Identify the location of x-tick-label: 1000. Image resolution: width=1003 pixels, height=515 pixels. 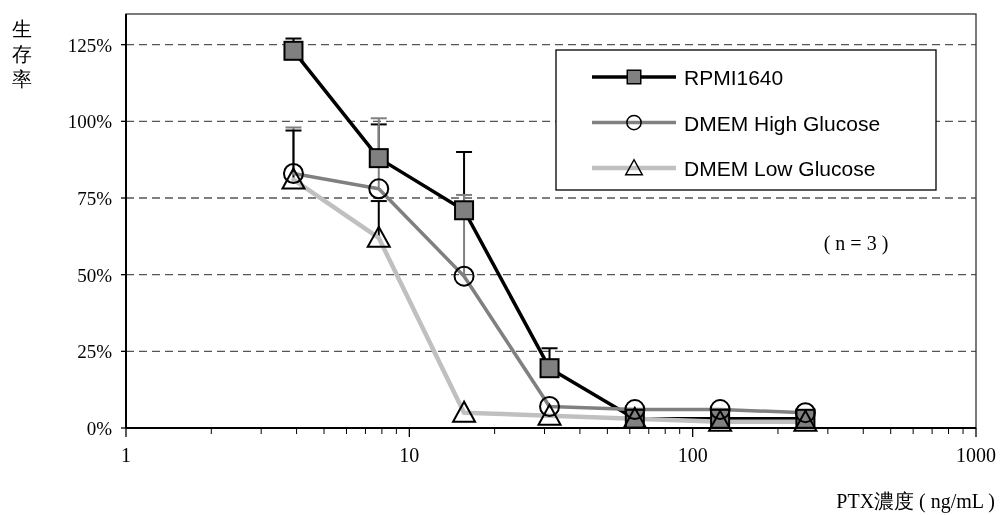
(976, 455).